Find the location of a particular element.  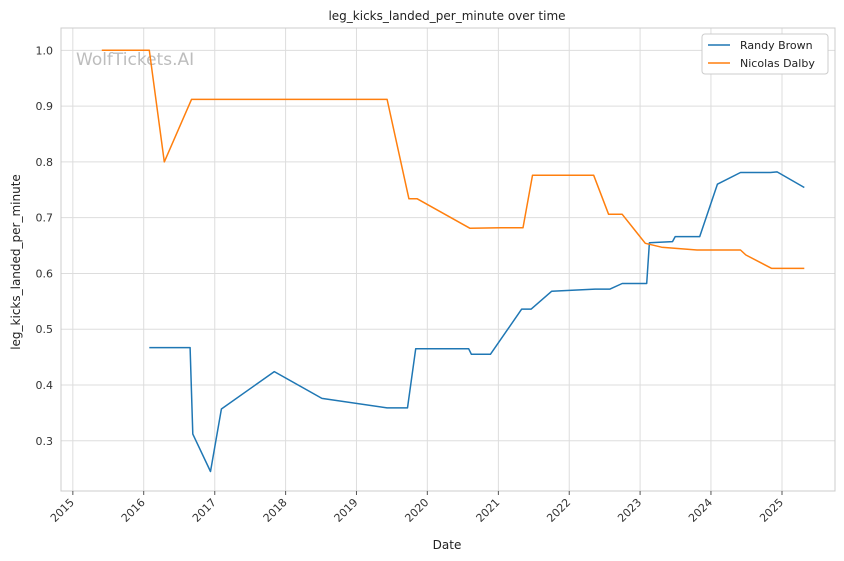

y-tick-label: 0.9 is located at coordinates (45, 106).